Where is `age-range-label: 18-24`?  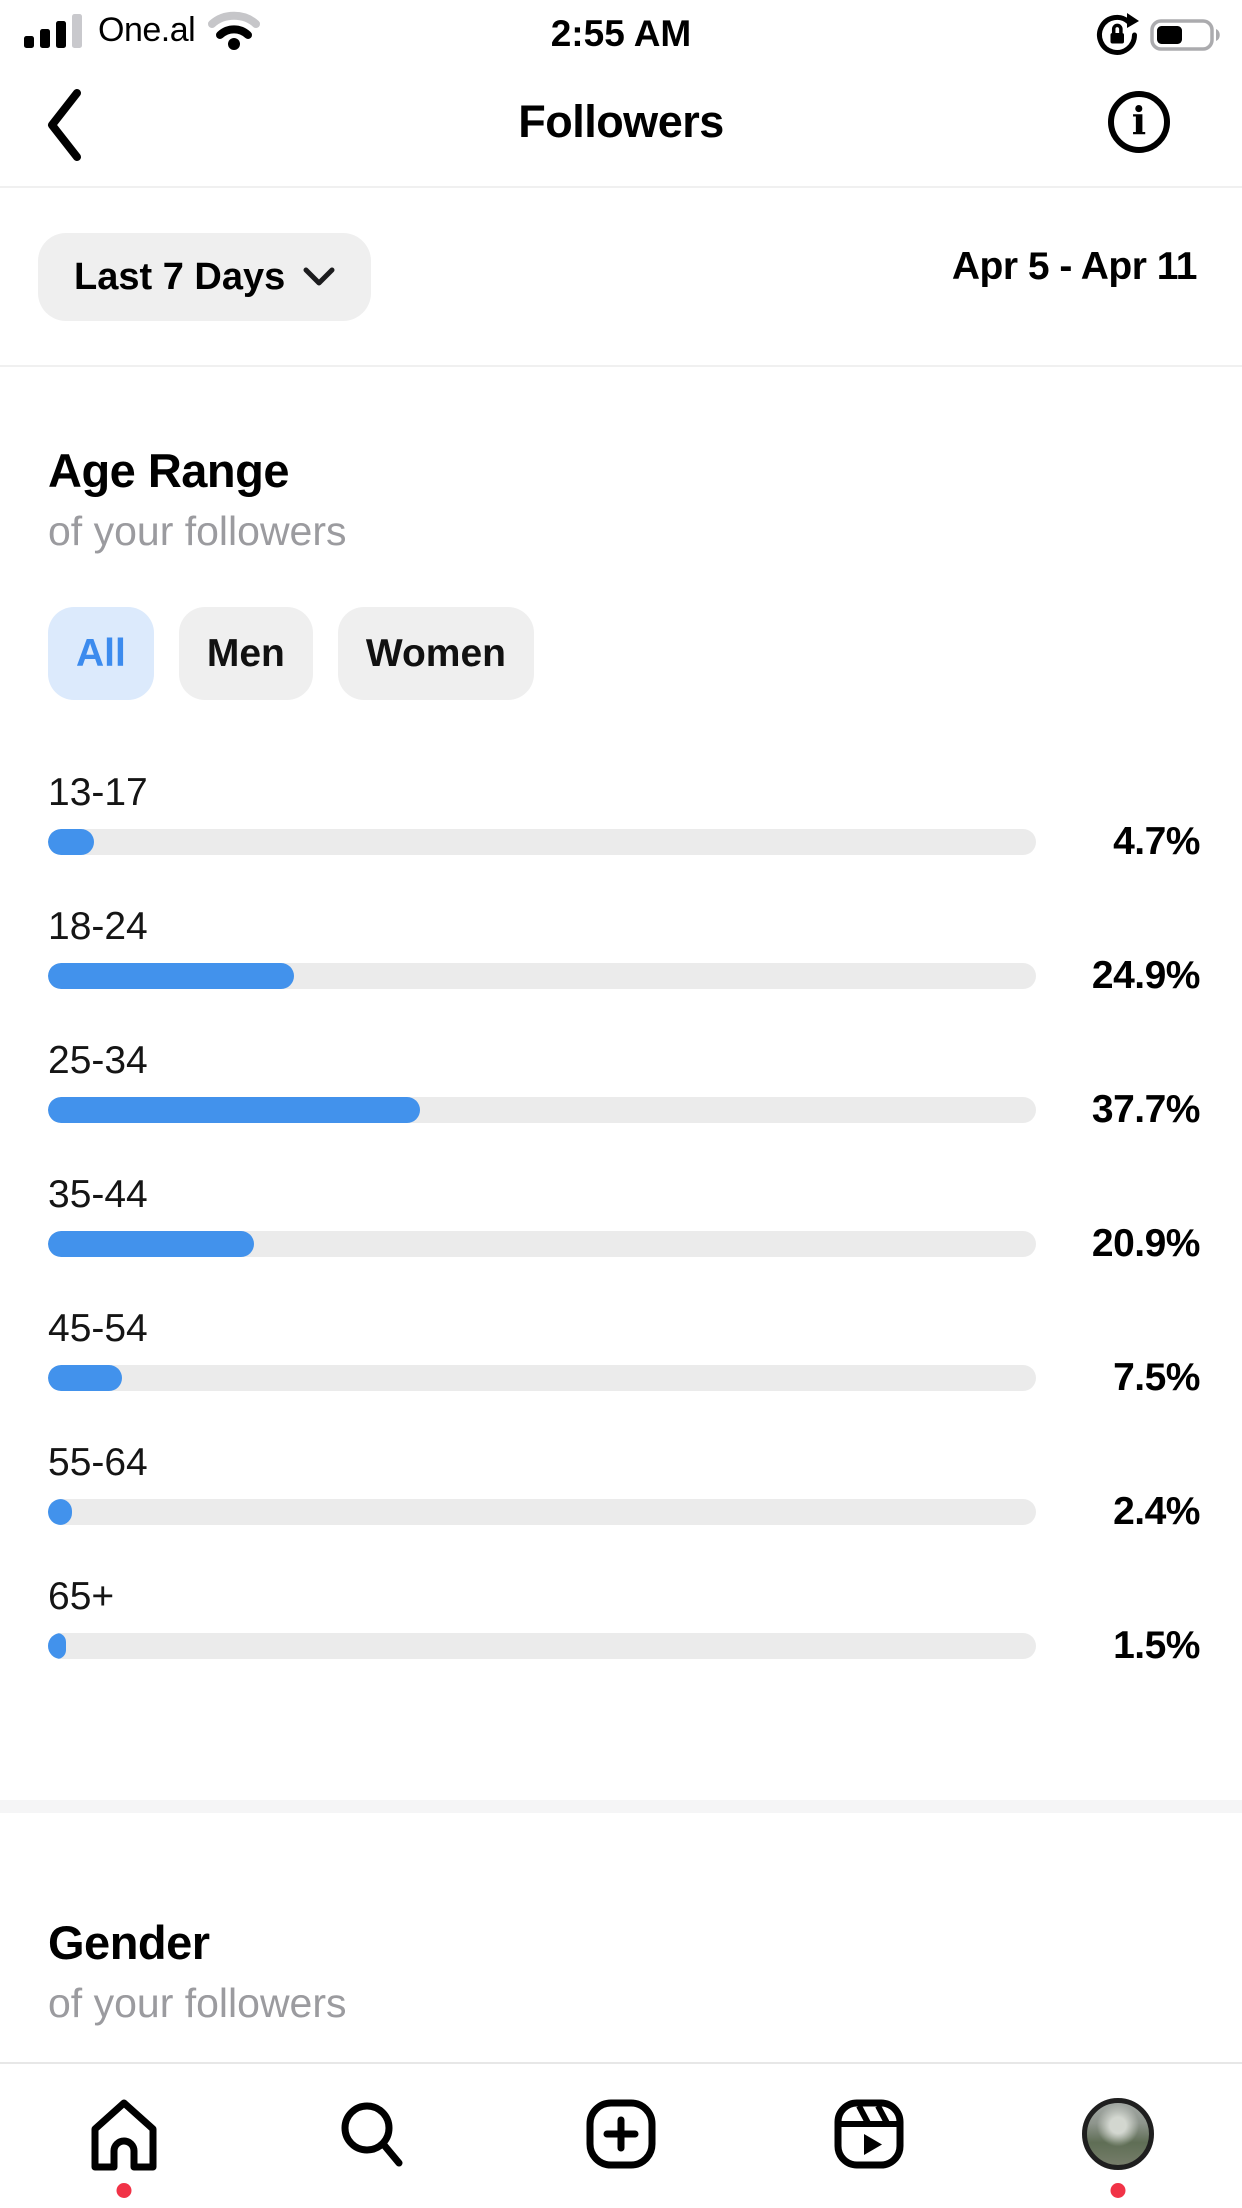 age-range-label: 18-24 is located at coordinates (98, 927).